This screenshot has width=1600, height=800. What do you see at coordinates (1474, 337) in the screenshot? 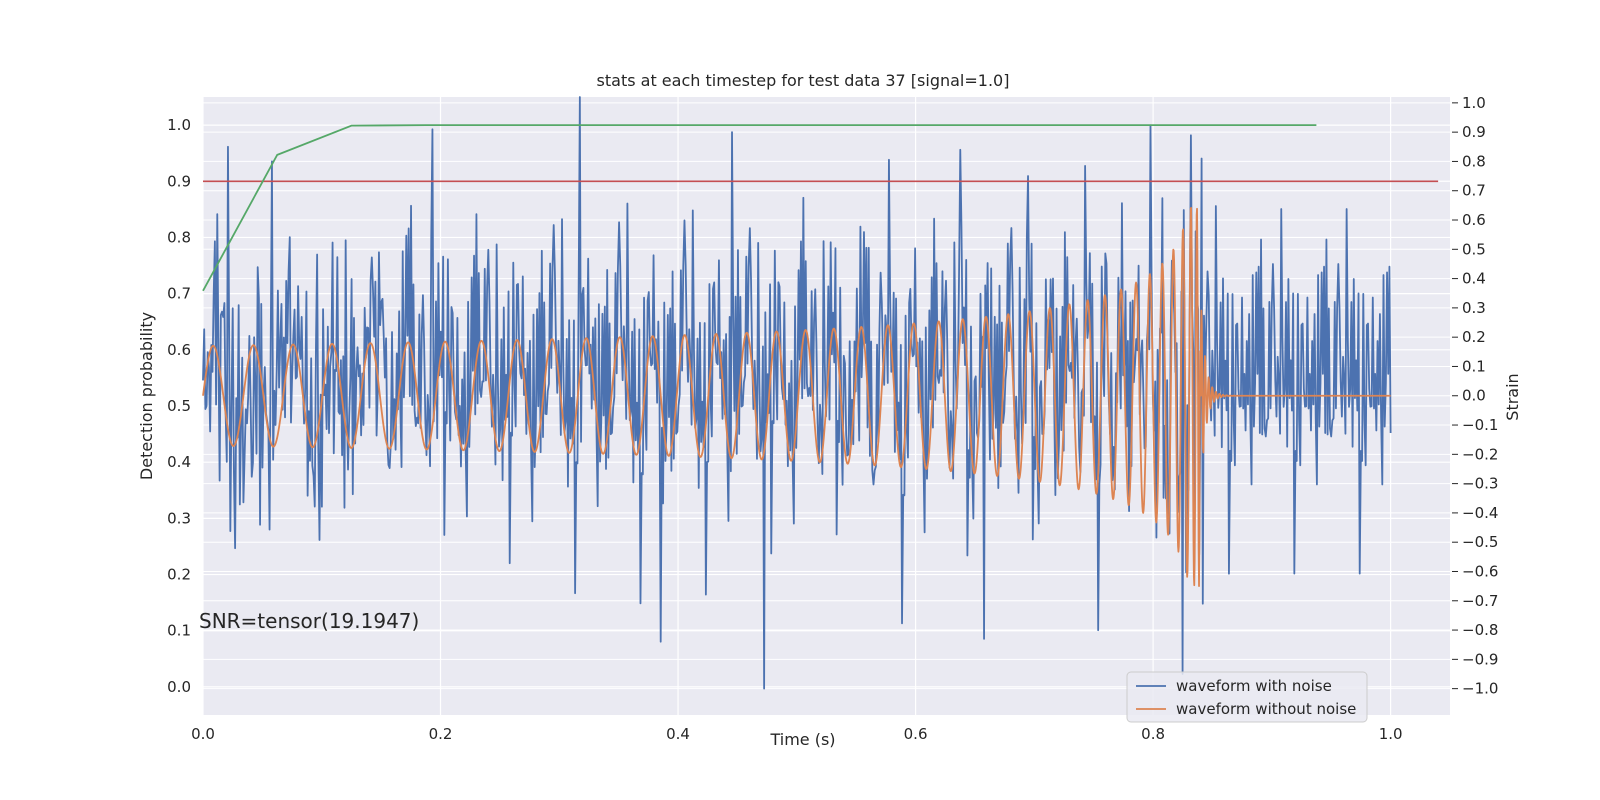
I see `y2-tick-label: 0.2` at bounding box center [1474, 337].